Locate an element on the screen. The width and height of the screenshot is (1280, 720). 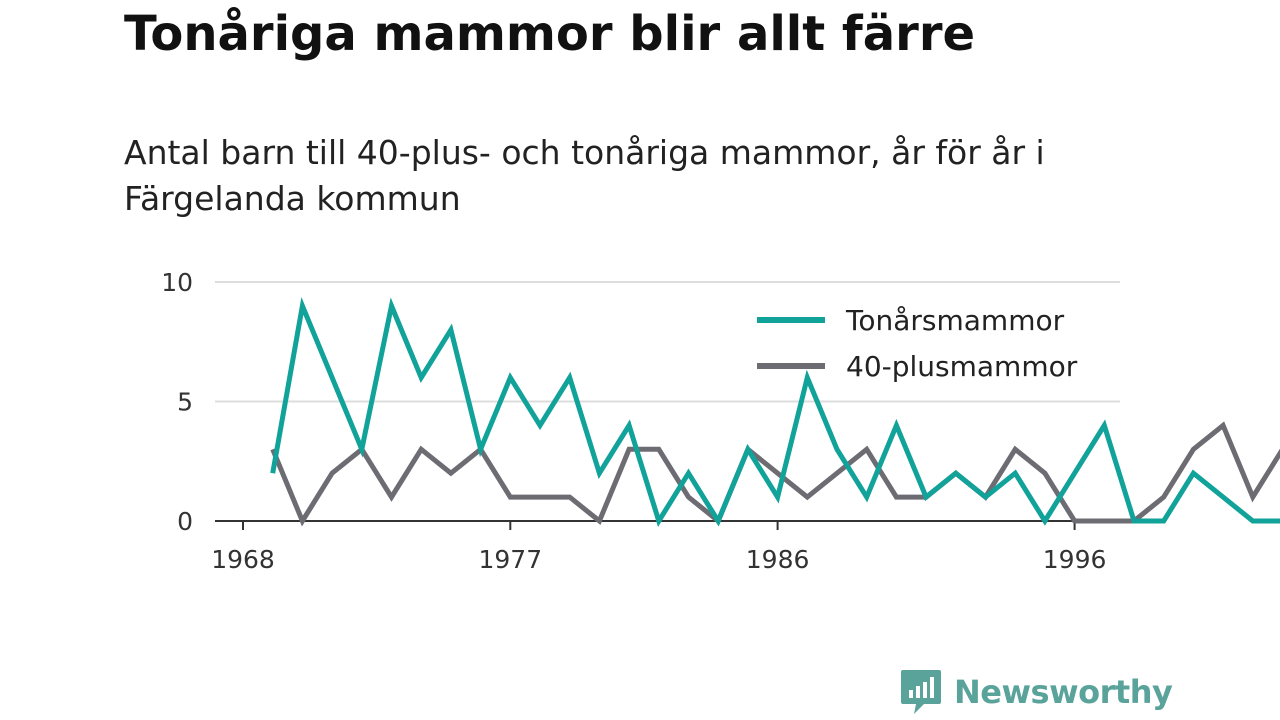
legend-label: Tonårsmammor is located at coordinates (955, 320).